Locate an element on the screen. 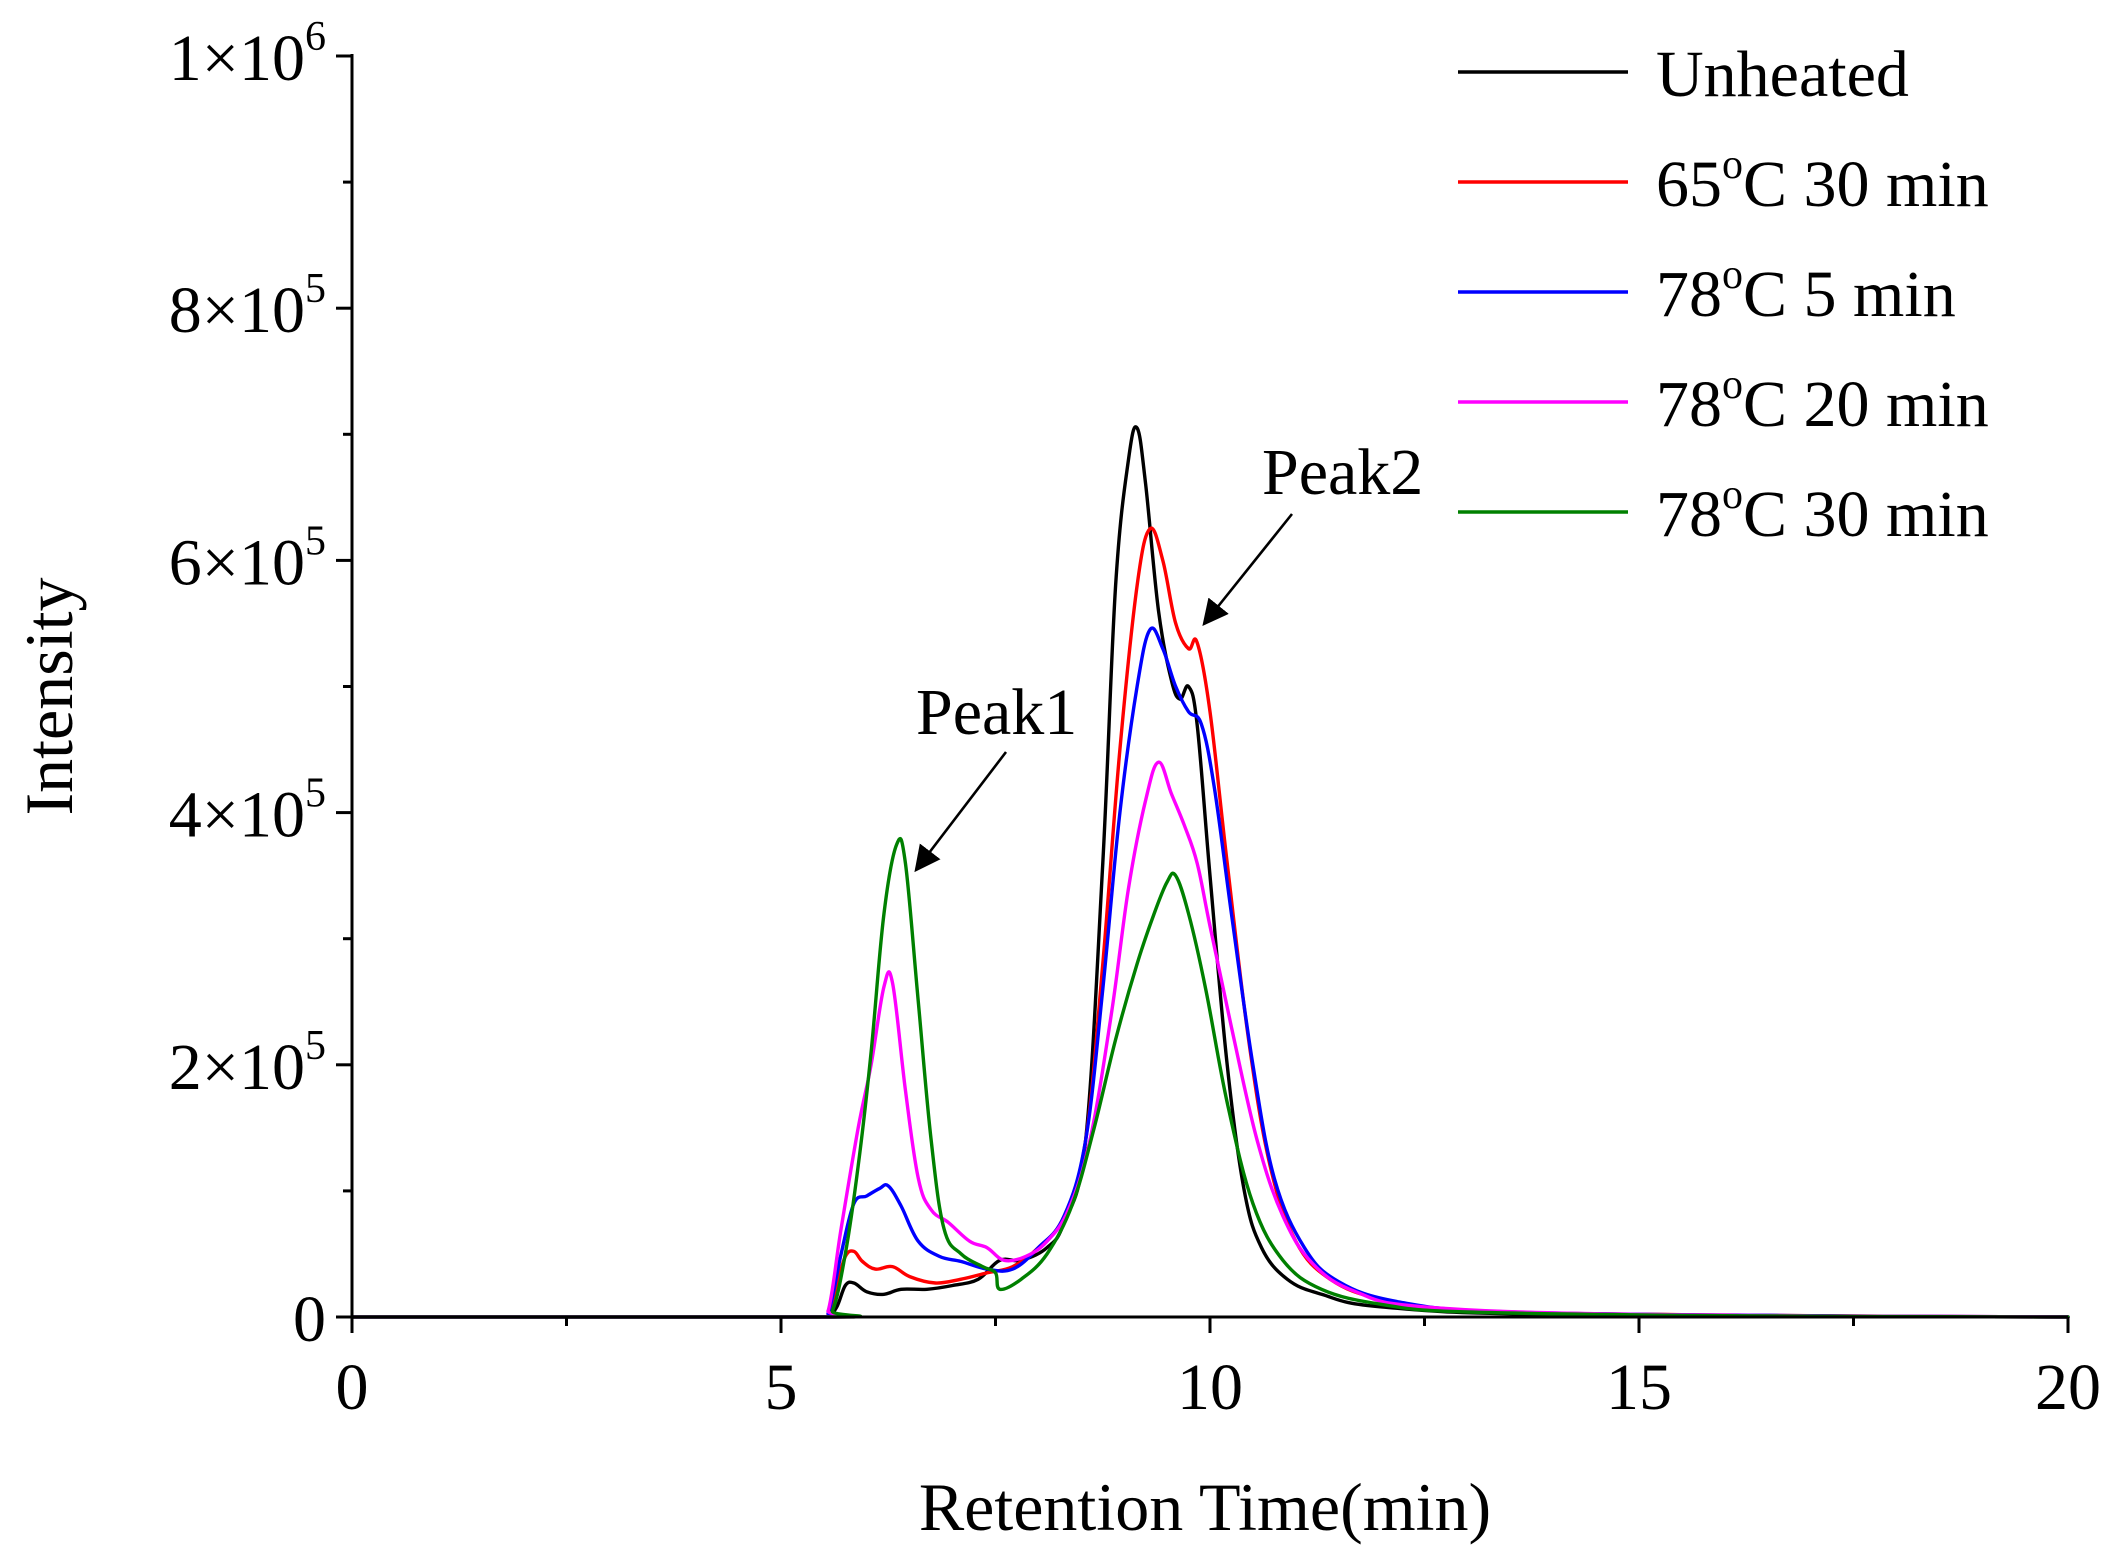  x-tick-label: 10 is located at coordinates (1210, 1387).